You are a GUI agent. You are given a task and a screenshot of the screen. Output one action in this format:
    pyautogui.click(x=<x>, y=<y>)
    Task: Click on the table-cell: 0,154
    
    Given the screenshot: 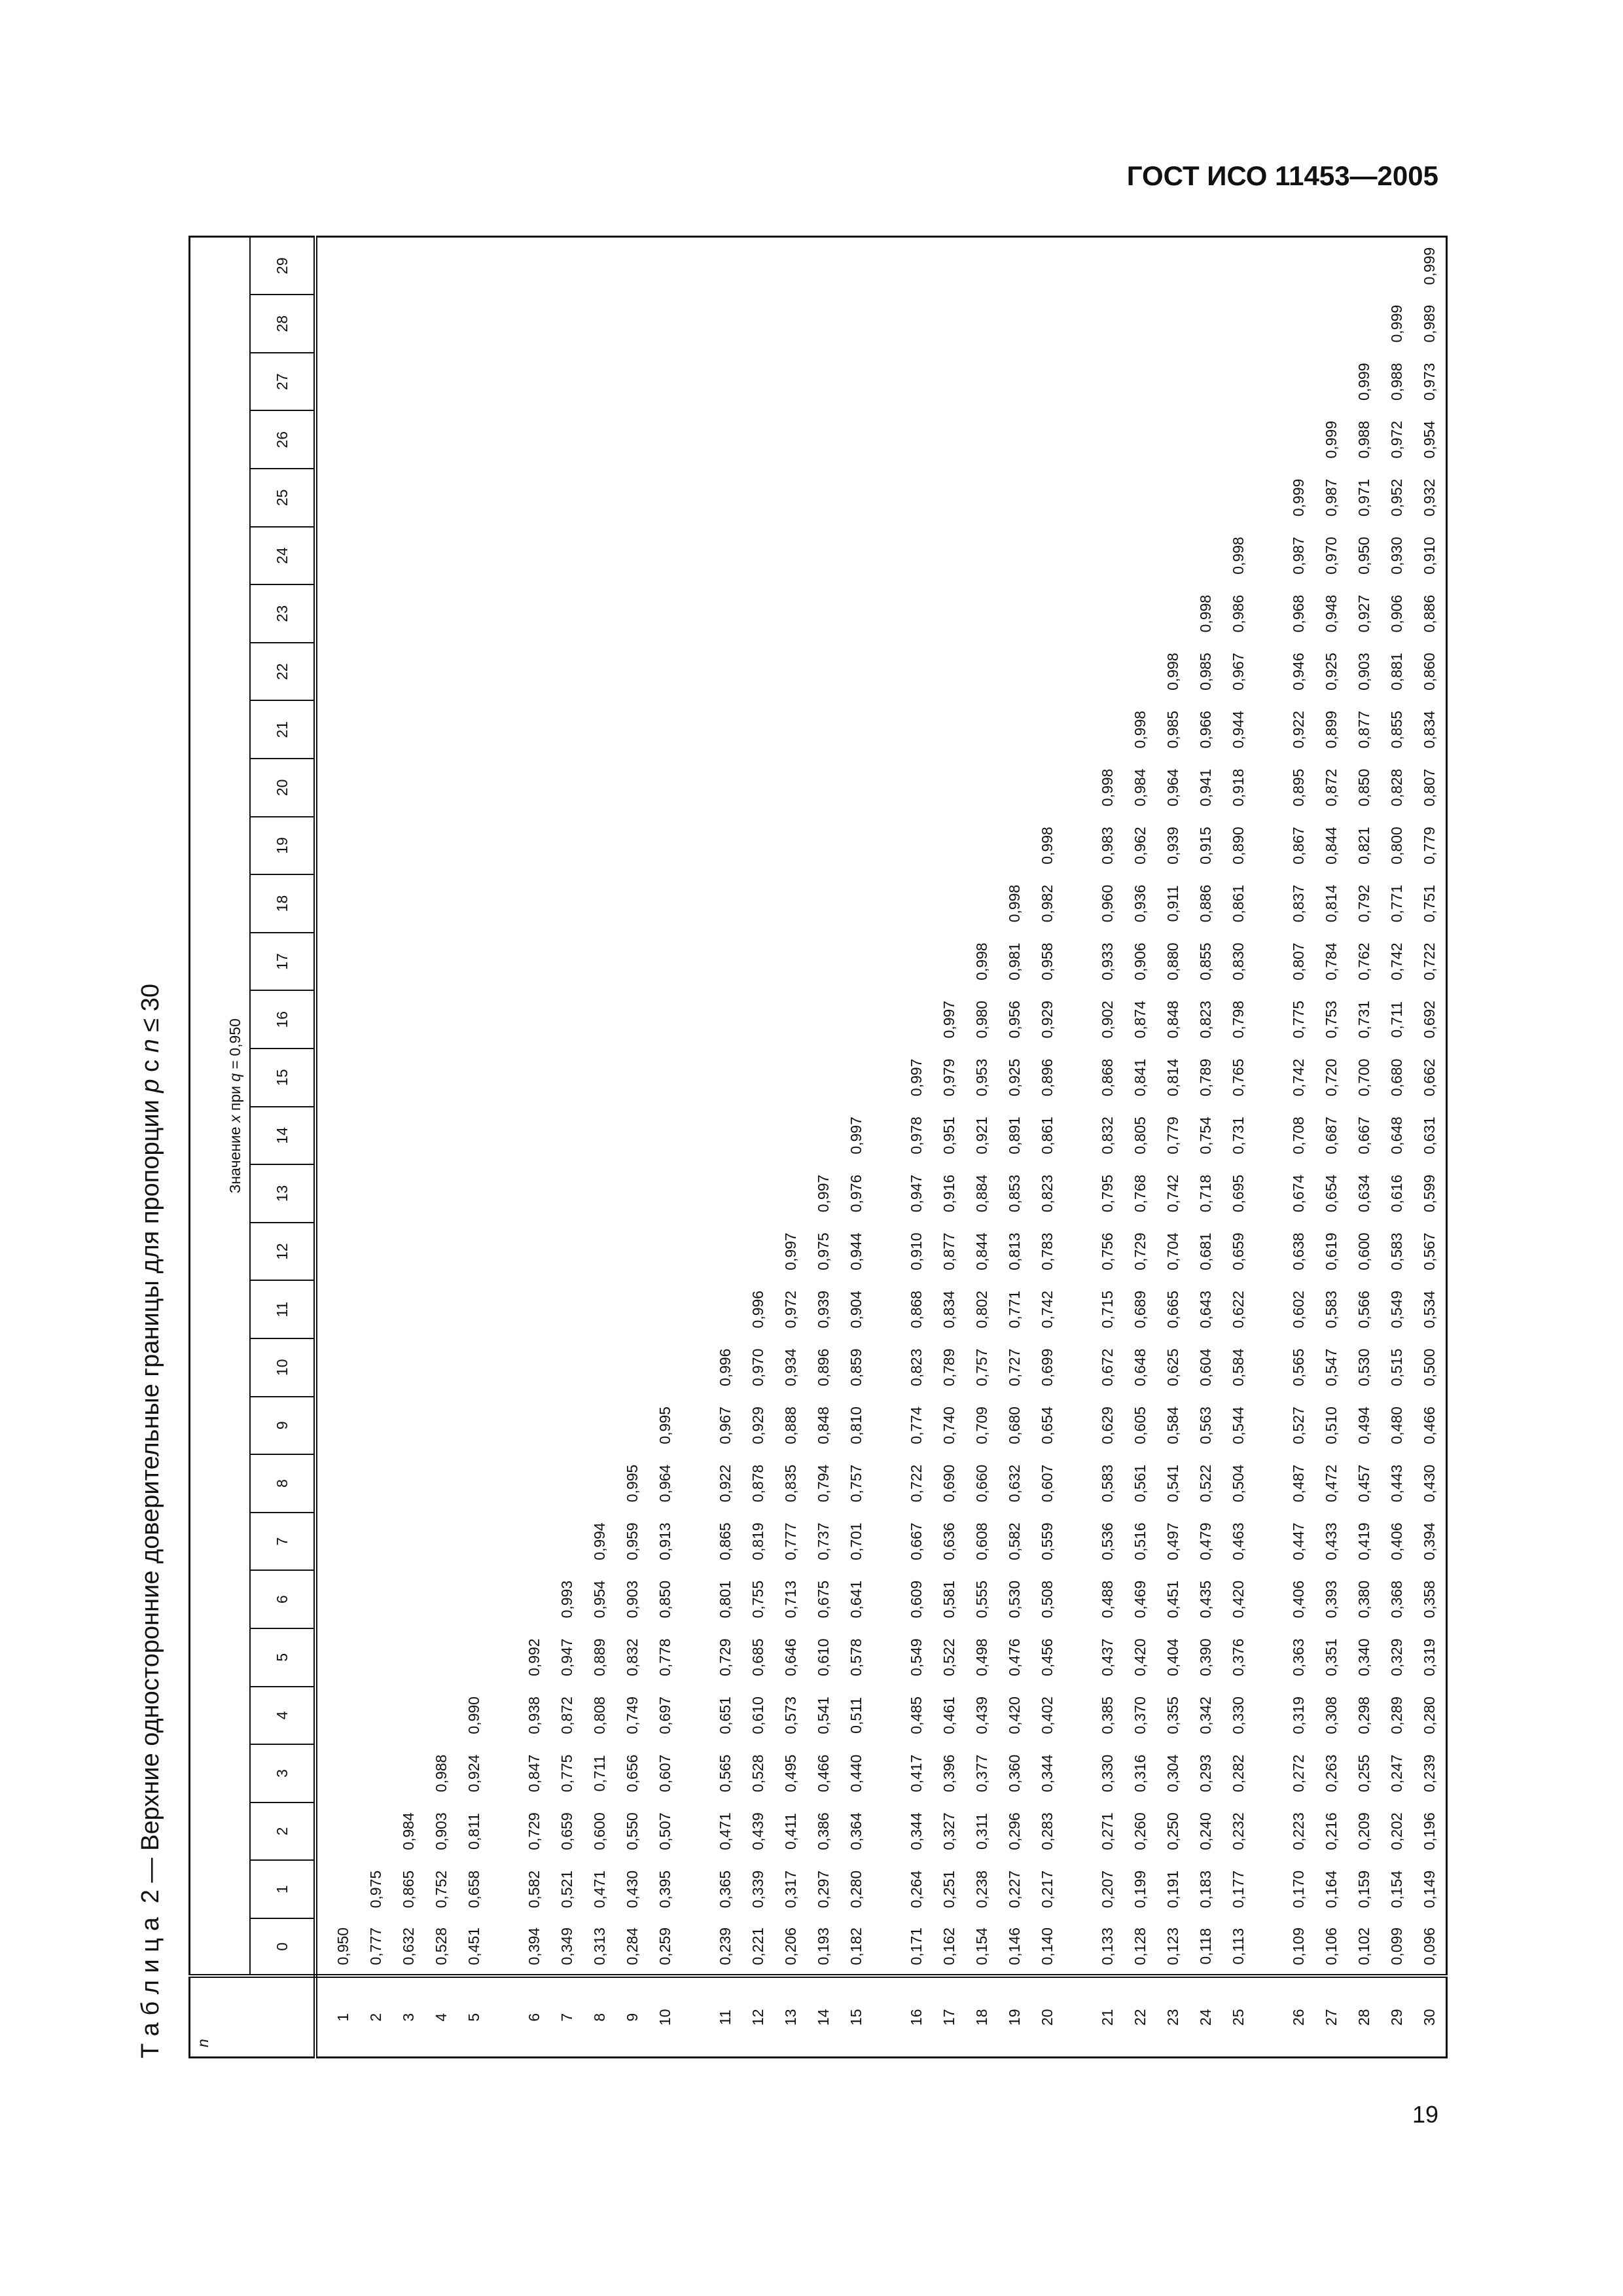 What is the action you would take?
    pyautogui.click(x=981, y=1946)
    